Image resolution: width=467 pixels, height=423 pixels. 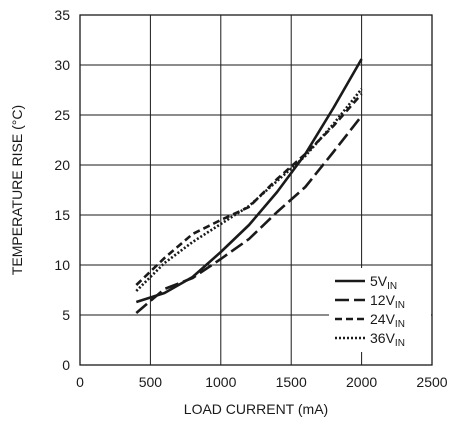 What do you see at coordinates (62, 165) in the screenshot?
I see `y-tick-label: 20` at bounding box center [62, 165].